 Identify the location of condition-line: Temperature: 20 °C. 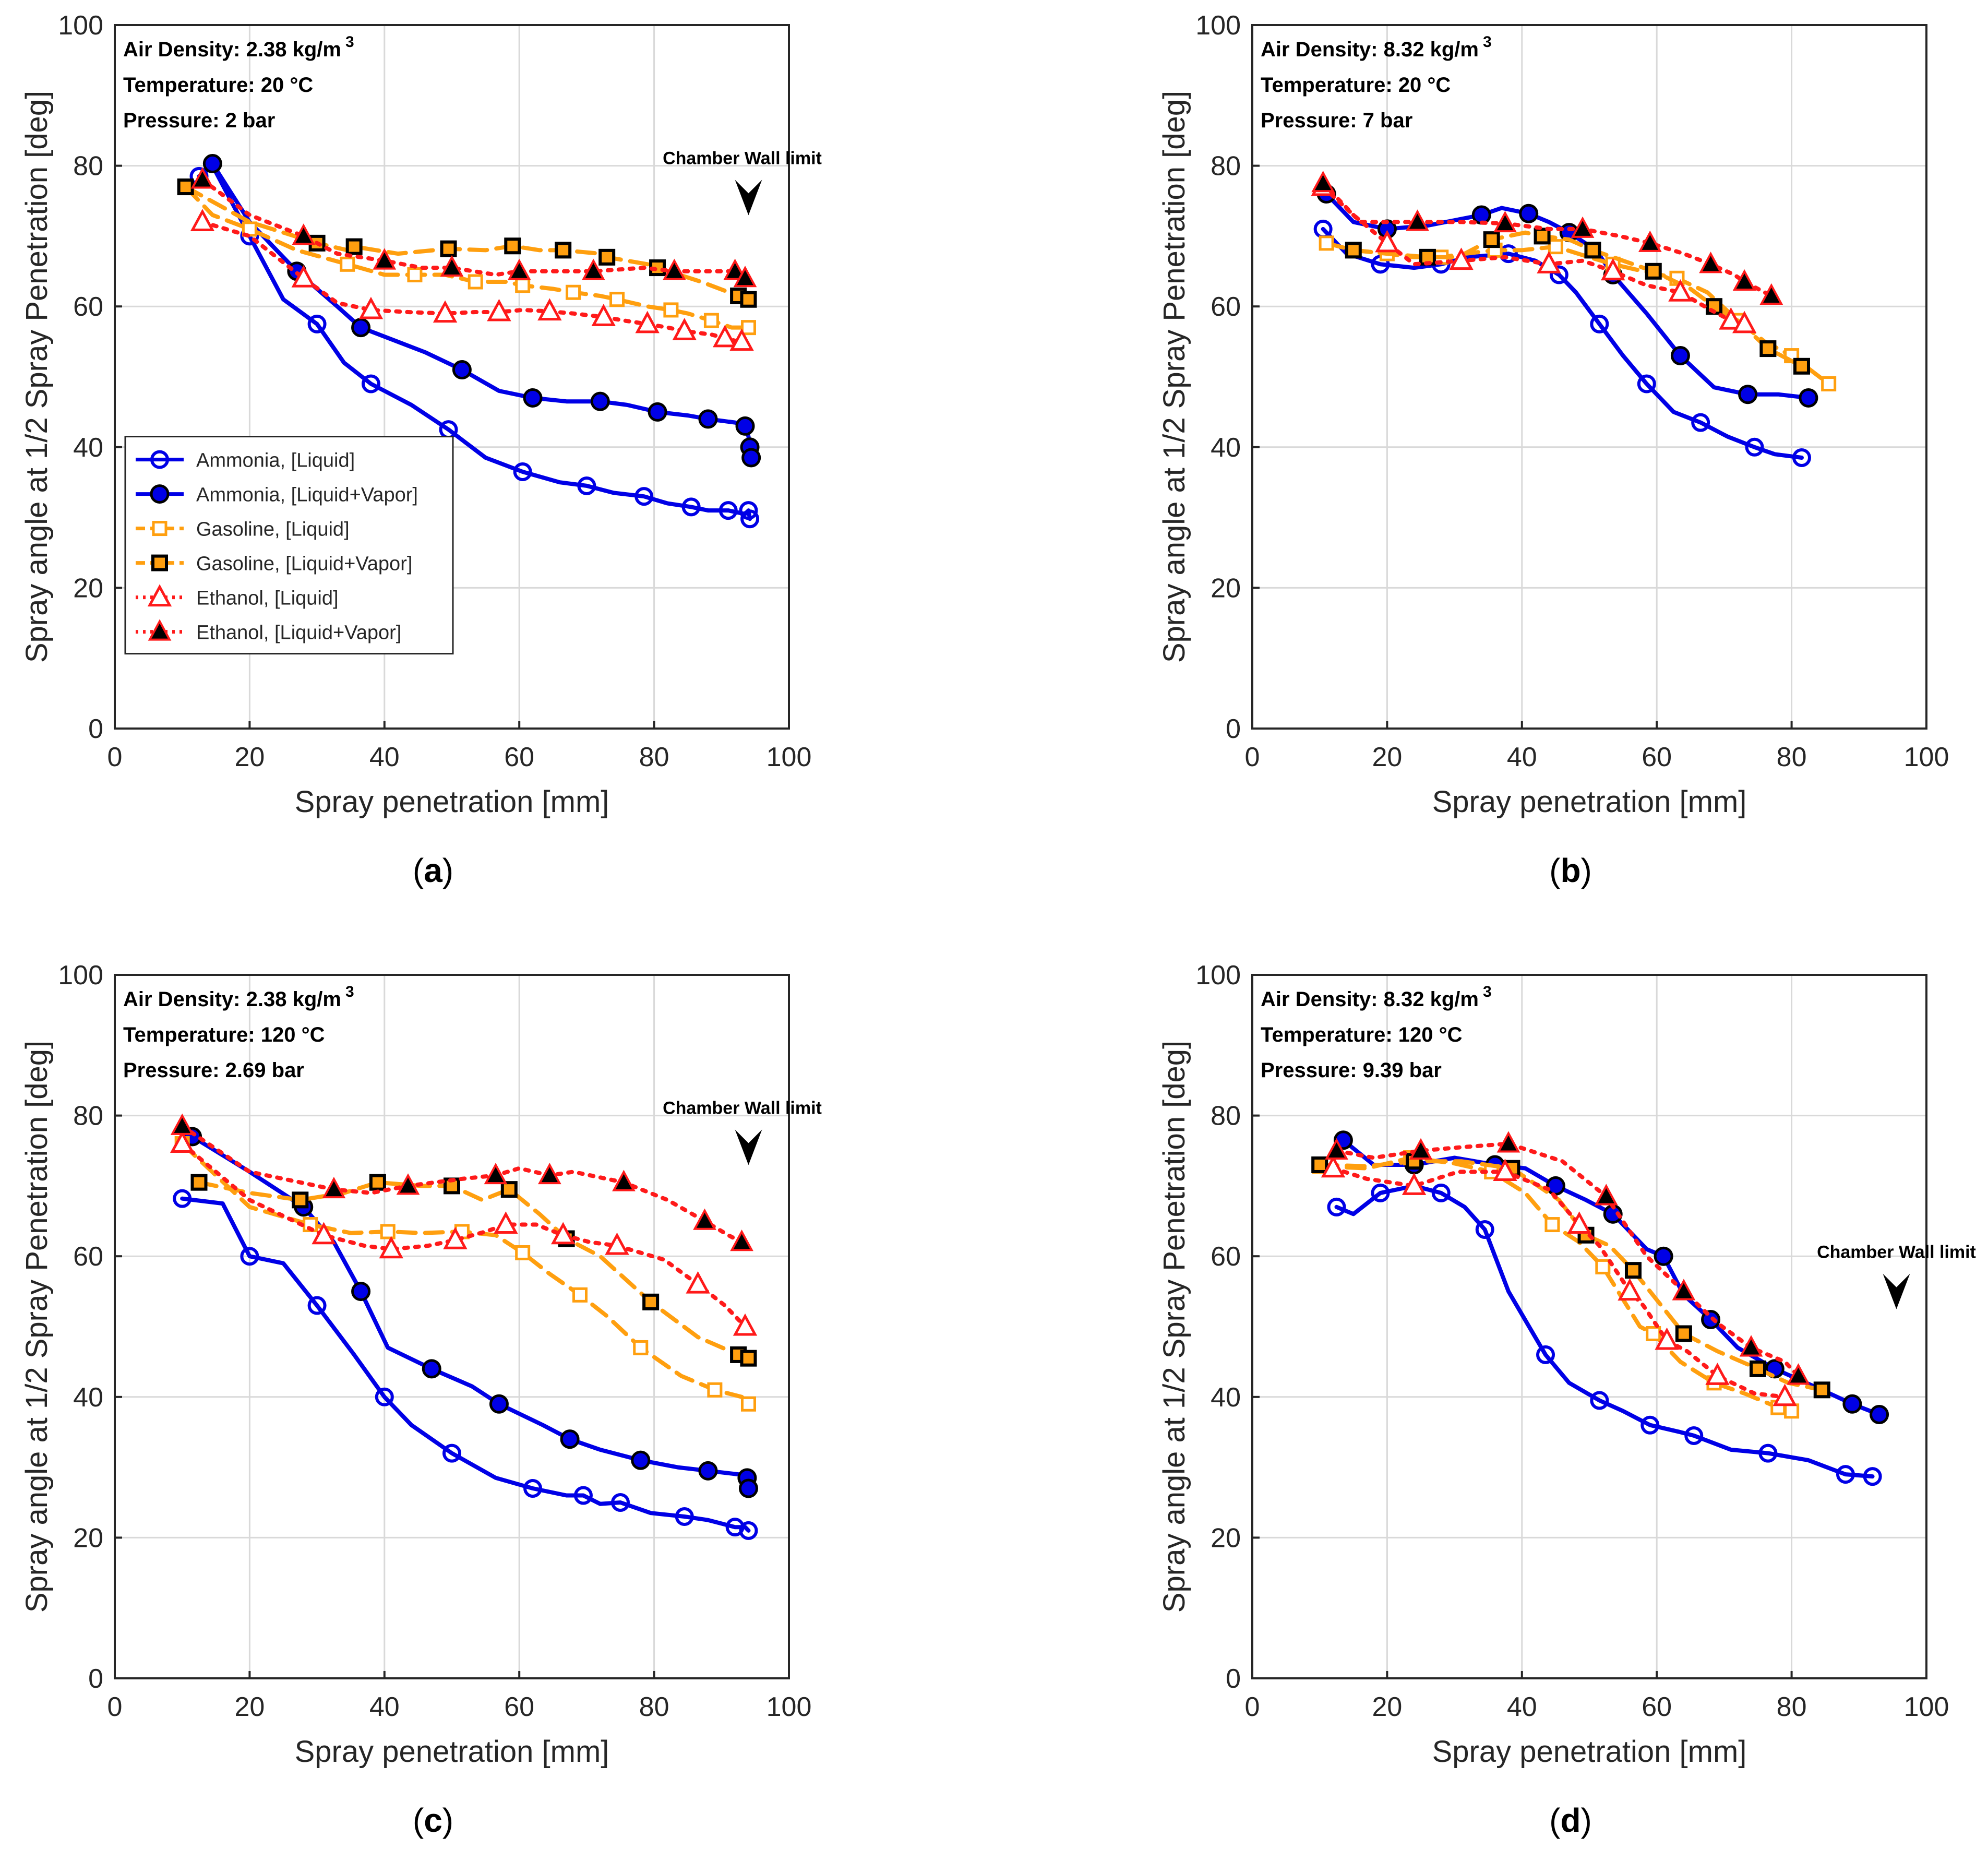
(1356, 85).